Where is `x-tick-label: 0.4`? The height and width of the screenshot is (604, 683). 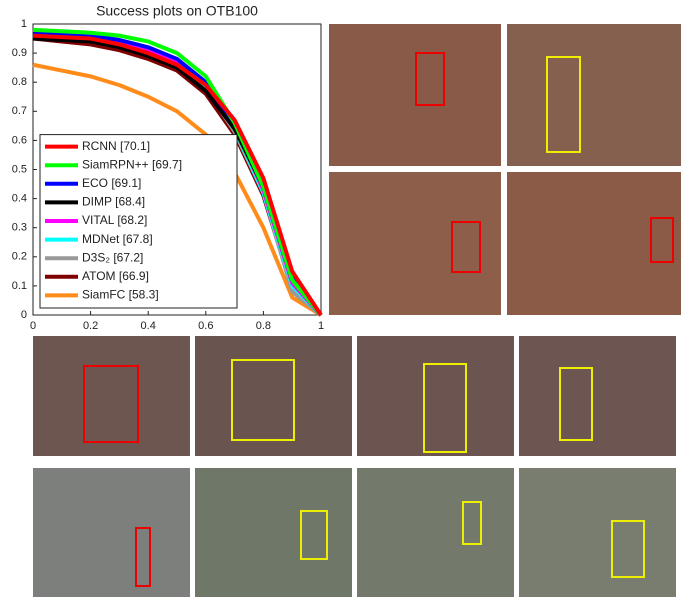
x-tick-label: 0.4 is located at coordinates (148, 326).